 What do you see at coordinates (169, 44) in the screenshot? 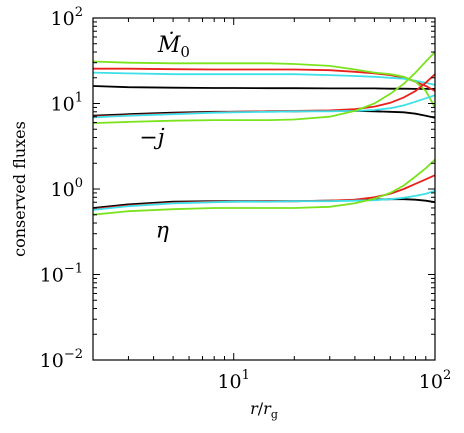
I see `annotation-main: Ṁ` at bounding box center [169, 44].